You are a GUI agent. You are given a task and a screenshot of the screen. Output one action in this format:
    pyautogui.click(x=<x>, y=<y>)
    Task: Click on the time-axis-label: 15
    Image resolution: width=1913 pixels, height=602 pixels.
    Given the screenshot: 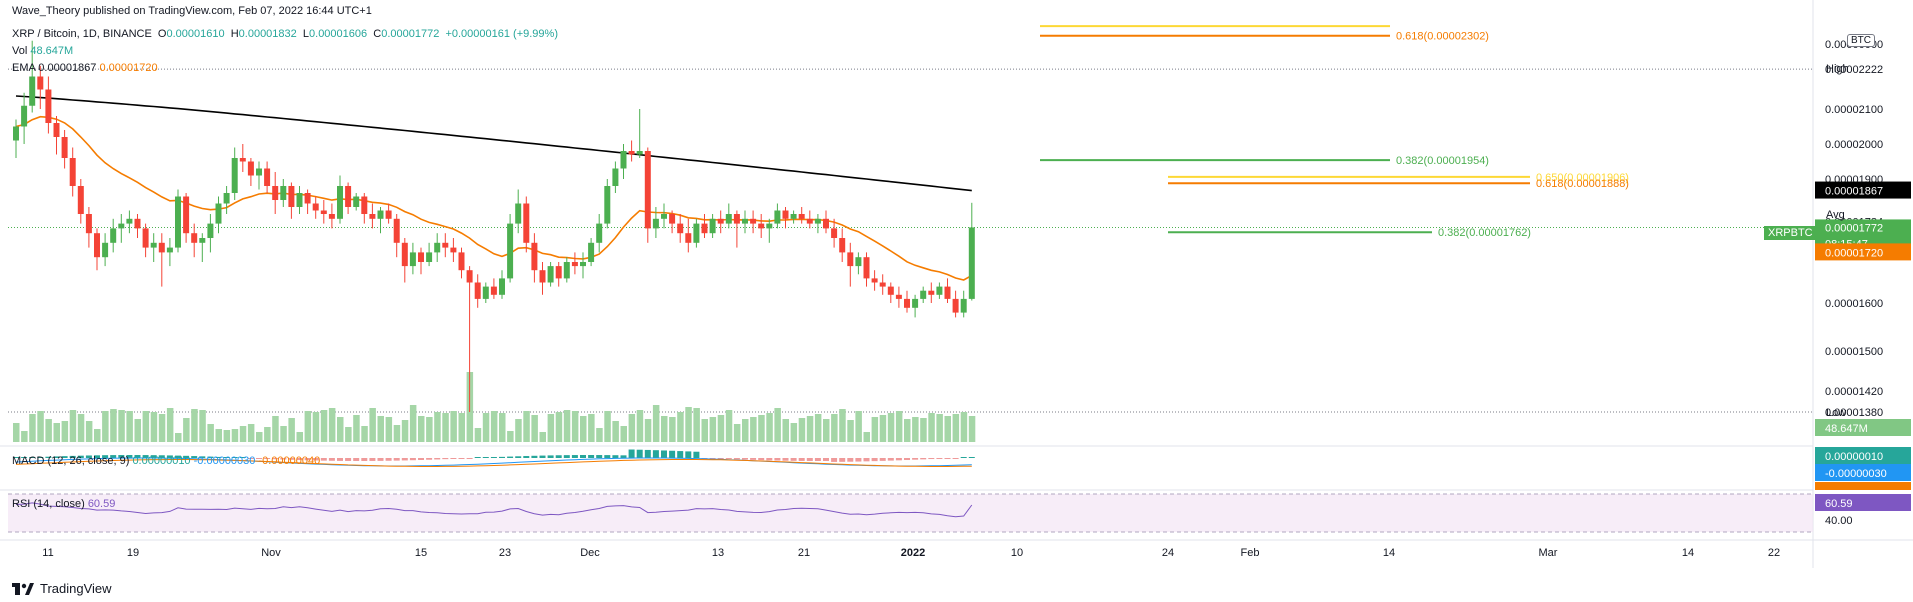 What is the action you would take?
    pyautogui.click(x=421, y=553)
    